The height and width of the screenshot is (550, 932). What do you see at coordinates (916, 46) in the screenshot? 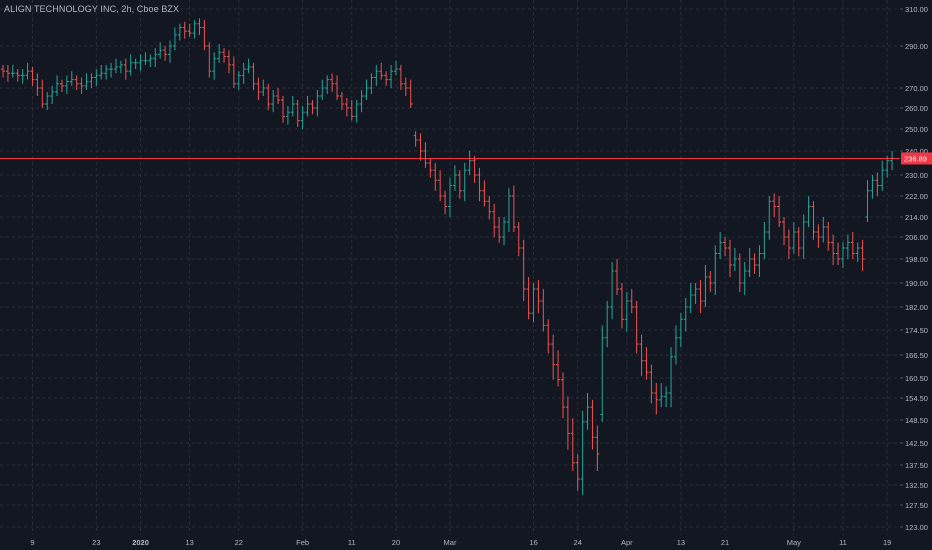
I see `price-tick-label: 290.00` at bounding box center [916, 46].